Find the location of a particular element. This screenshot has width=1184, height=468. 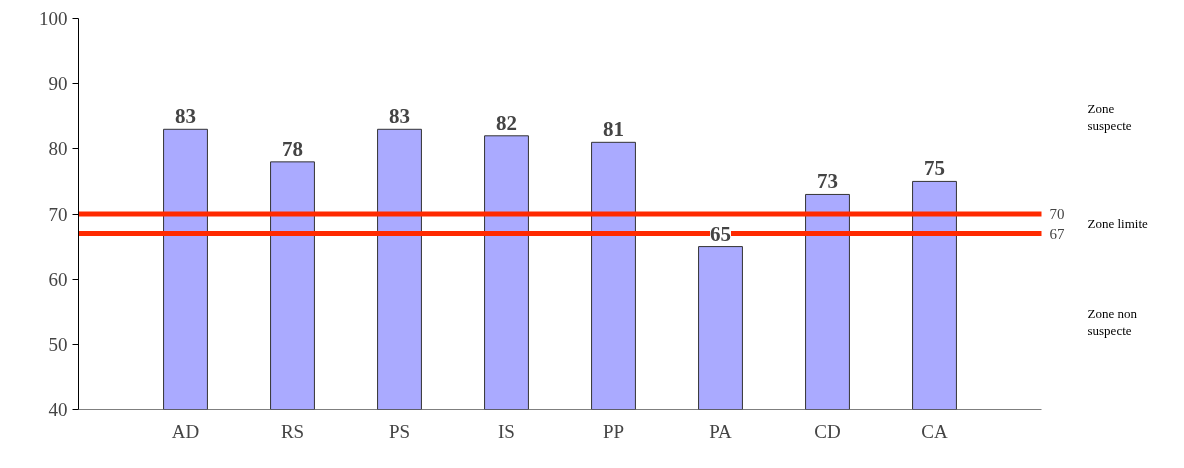

y-tick-label: 90 is located at coordinates (58, 84).